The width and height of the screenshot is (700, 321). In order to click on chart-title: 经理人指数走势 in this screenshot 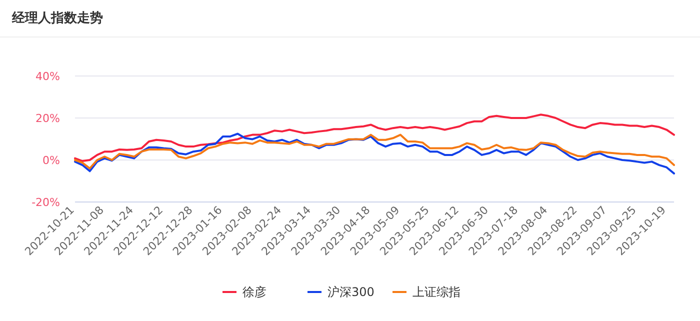, I will do `click(57, 18)`.